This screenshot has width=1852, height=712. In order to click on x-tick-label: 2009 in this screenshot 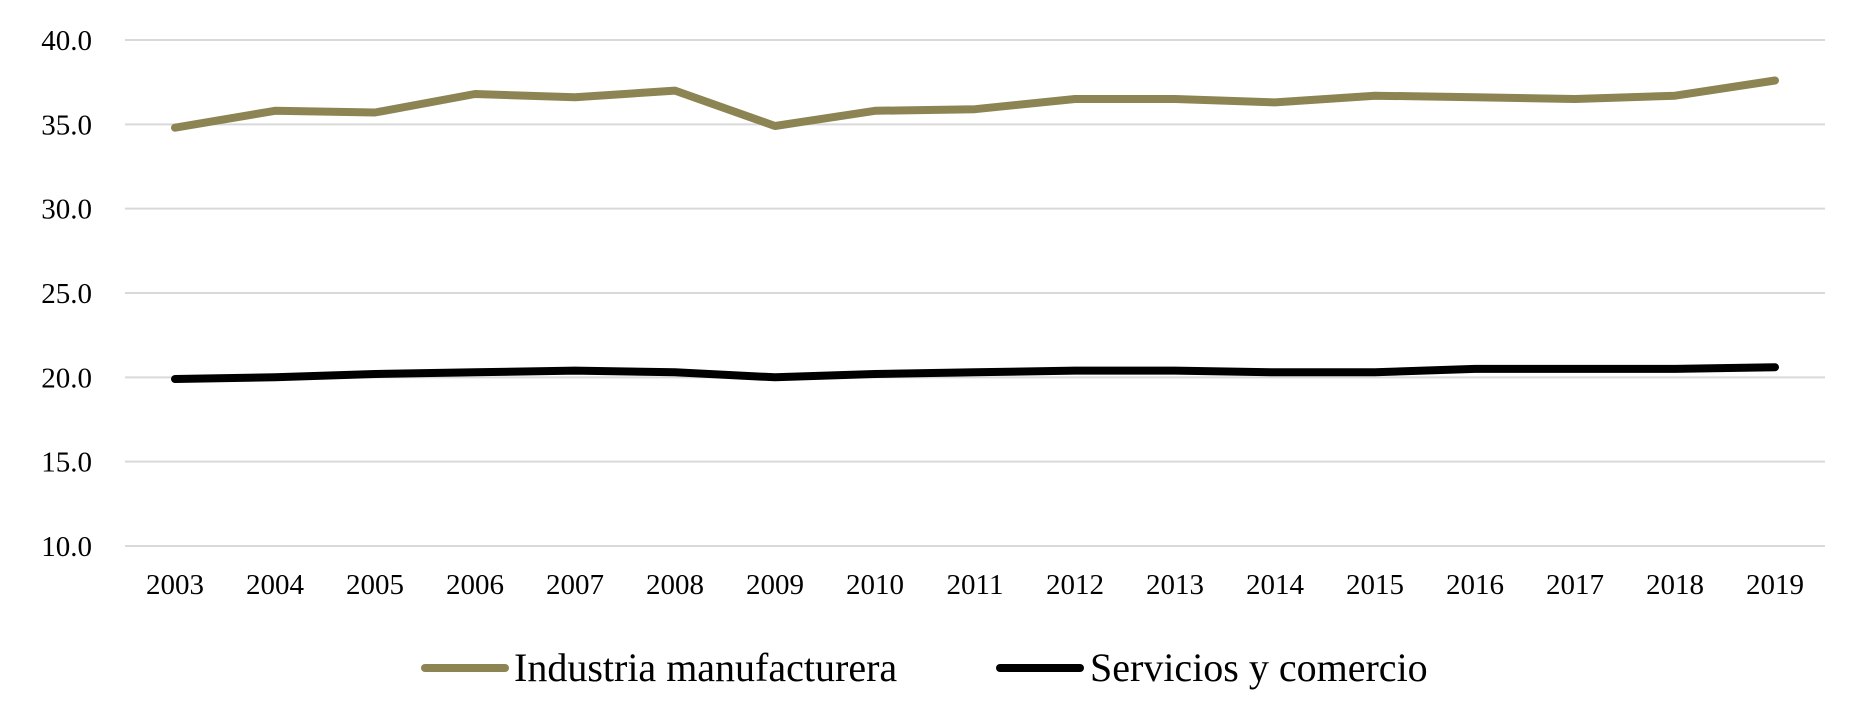, I will do `click(775, 585)`.